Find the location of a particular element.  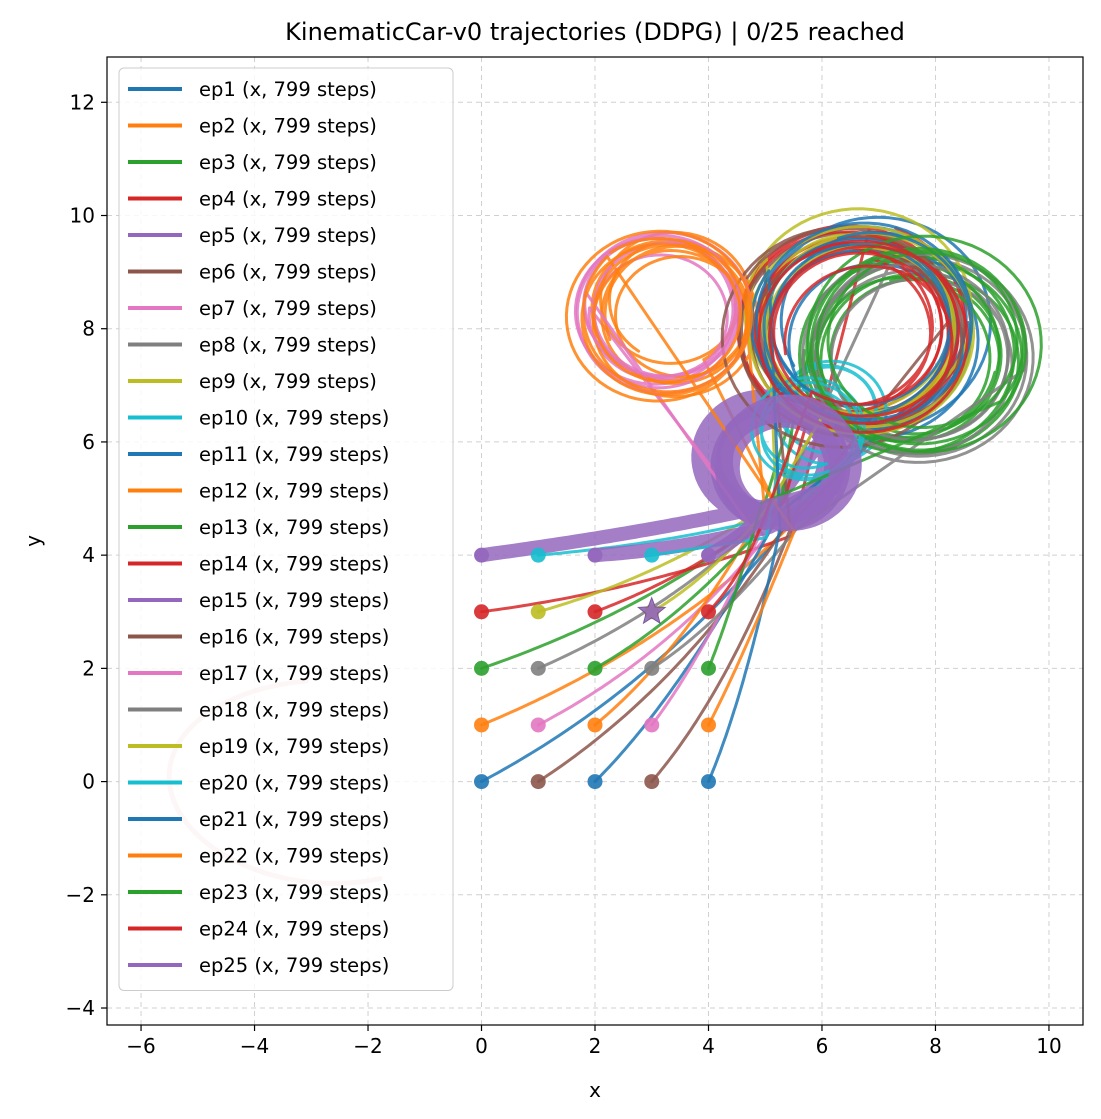

legend-label: ep16 (x, 799 steps) is located at coordinates (294, 637).